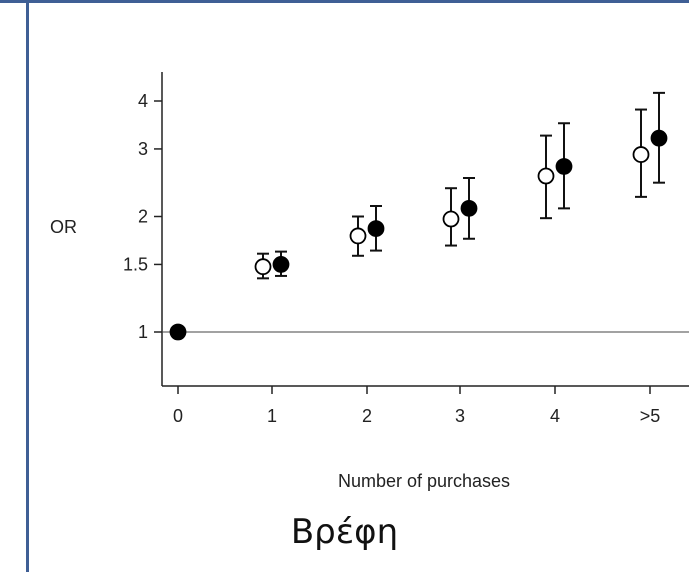 Image resolution: width=689 pixels, height=572 pixels. Describe the element at coordinates (460, 416) in the screenshot. I see `x-tick-label: 3` at that location.